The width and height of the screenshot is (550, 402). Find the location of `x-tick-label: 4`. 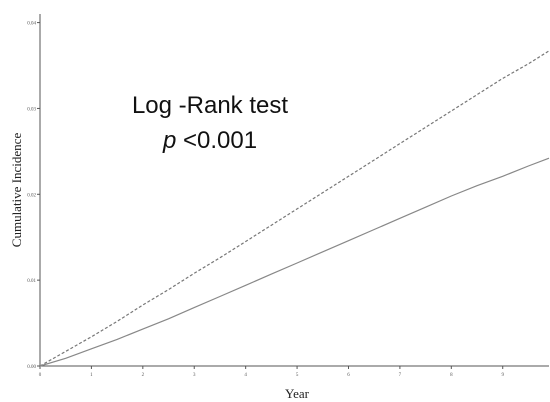

x-tick-label: 4 is located at coordinates (245, 375).